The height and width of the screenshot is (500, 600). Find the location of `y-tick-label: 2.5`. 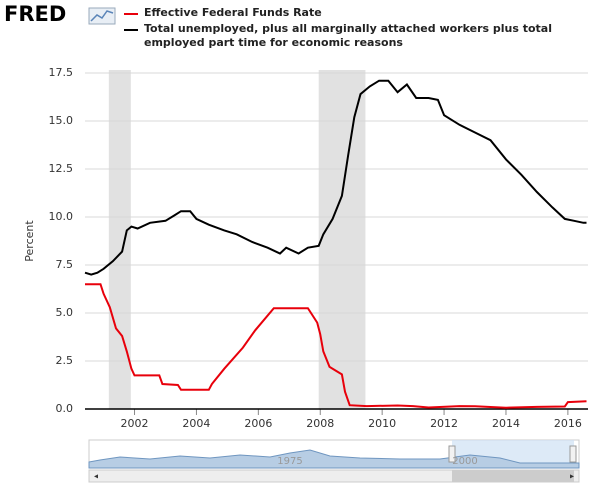

y-tick-label: 2.5 is located at coordinates (65, 360).